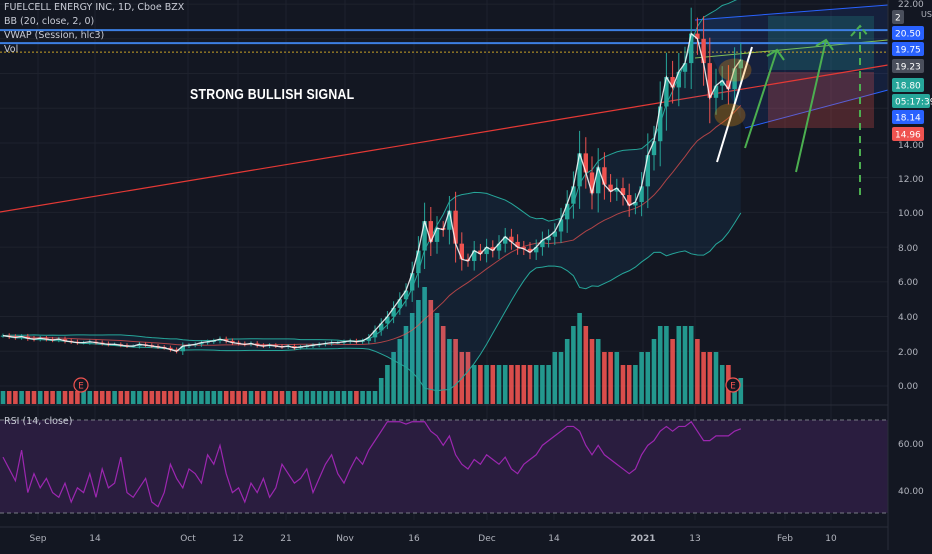 Image resolution: width=932 pixels, height=554 pixels. Describe the element at coordinates (911, 445) in the screenshot. I see `rsi-tick-label: 60.00` at that location.